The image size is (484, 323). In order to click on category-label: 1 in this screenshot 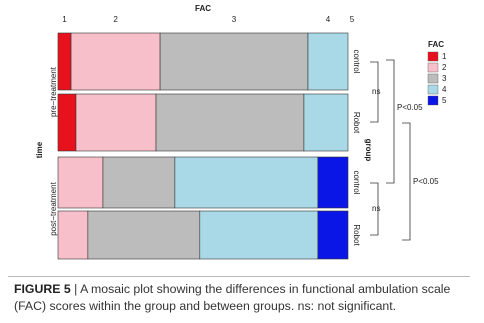, I will do `click(64, 19)`.